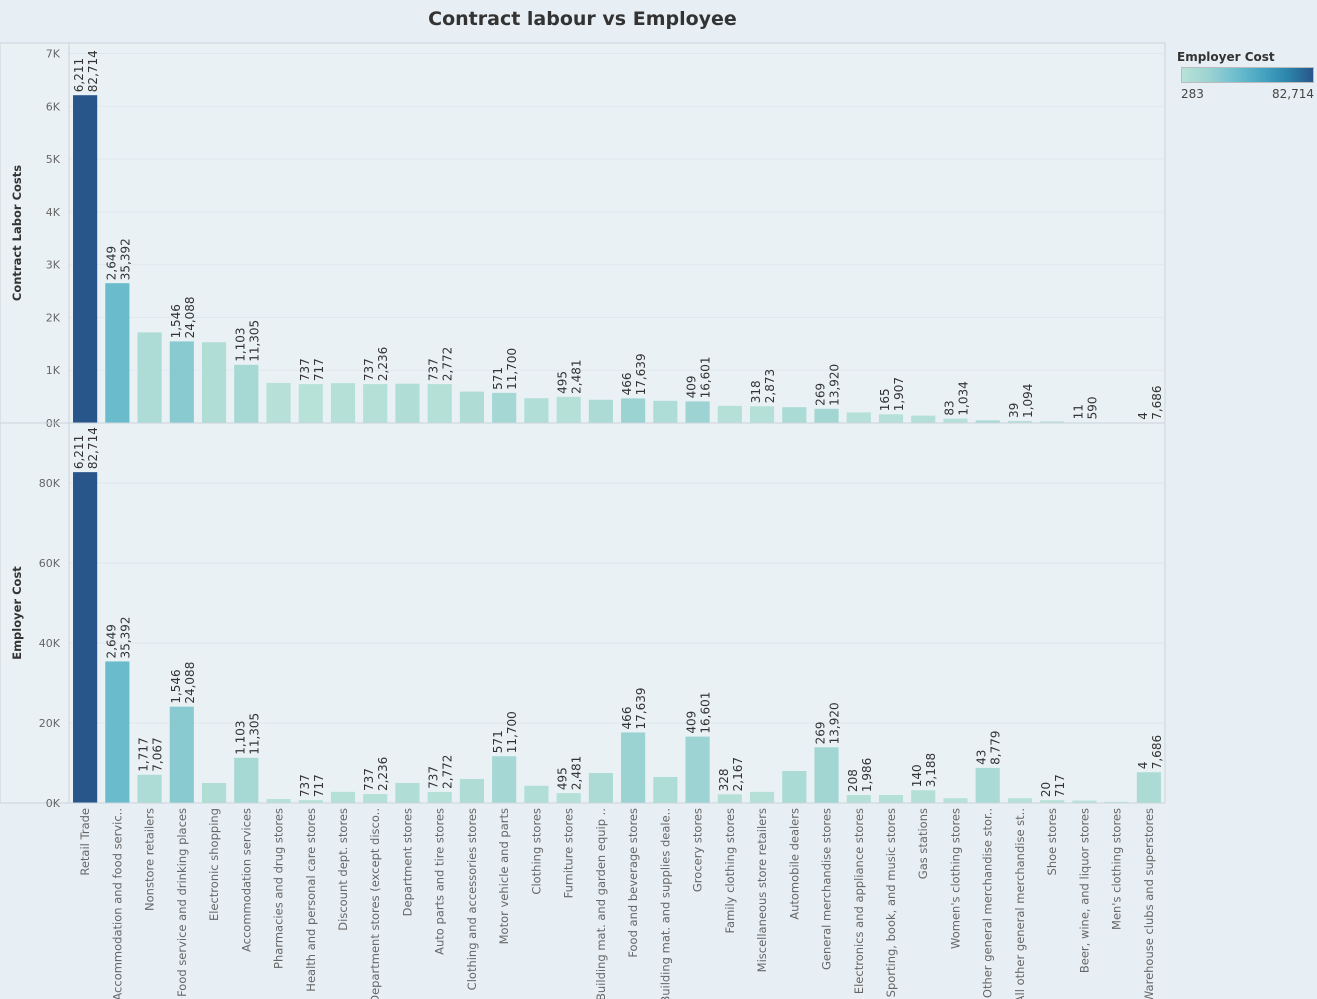  What do you see at coordinates (794, 864) in the screenshot?
I see `x-tick-label: Automobile dealers` at bounding box center [794, 864].